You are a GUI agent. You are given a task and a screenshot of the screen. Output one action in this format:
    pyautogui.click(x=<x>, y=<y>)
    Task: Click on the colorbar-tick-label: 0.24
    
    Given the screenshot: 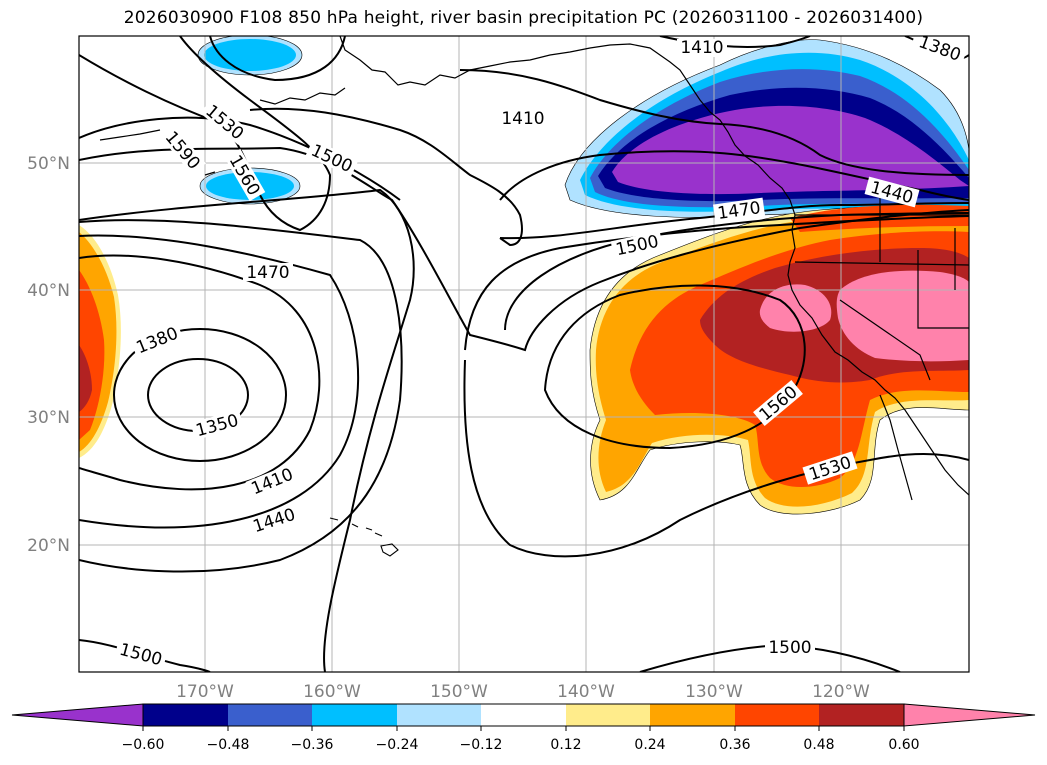 What is the action you would take?
    pyautogui.click(x=649, y=745)
    